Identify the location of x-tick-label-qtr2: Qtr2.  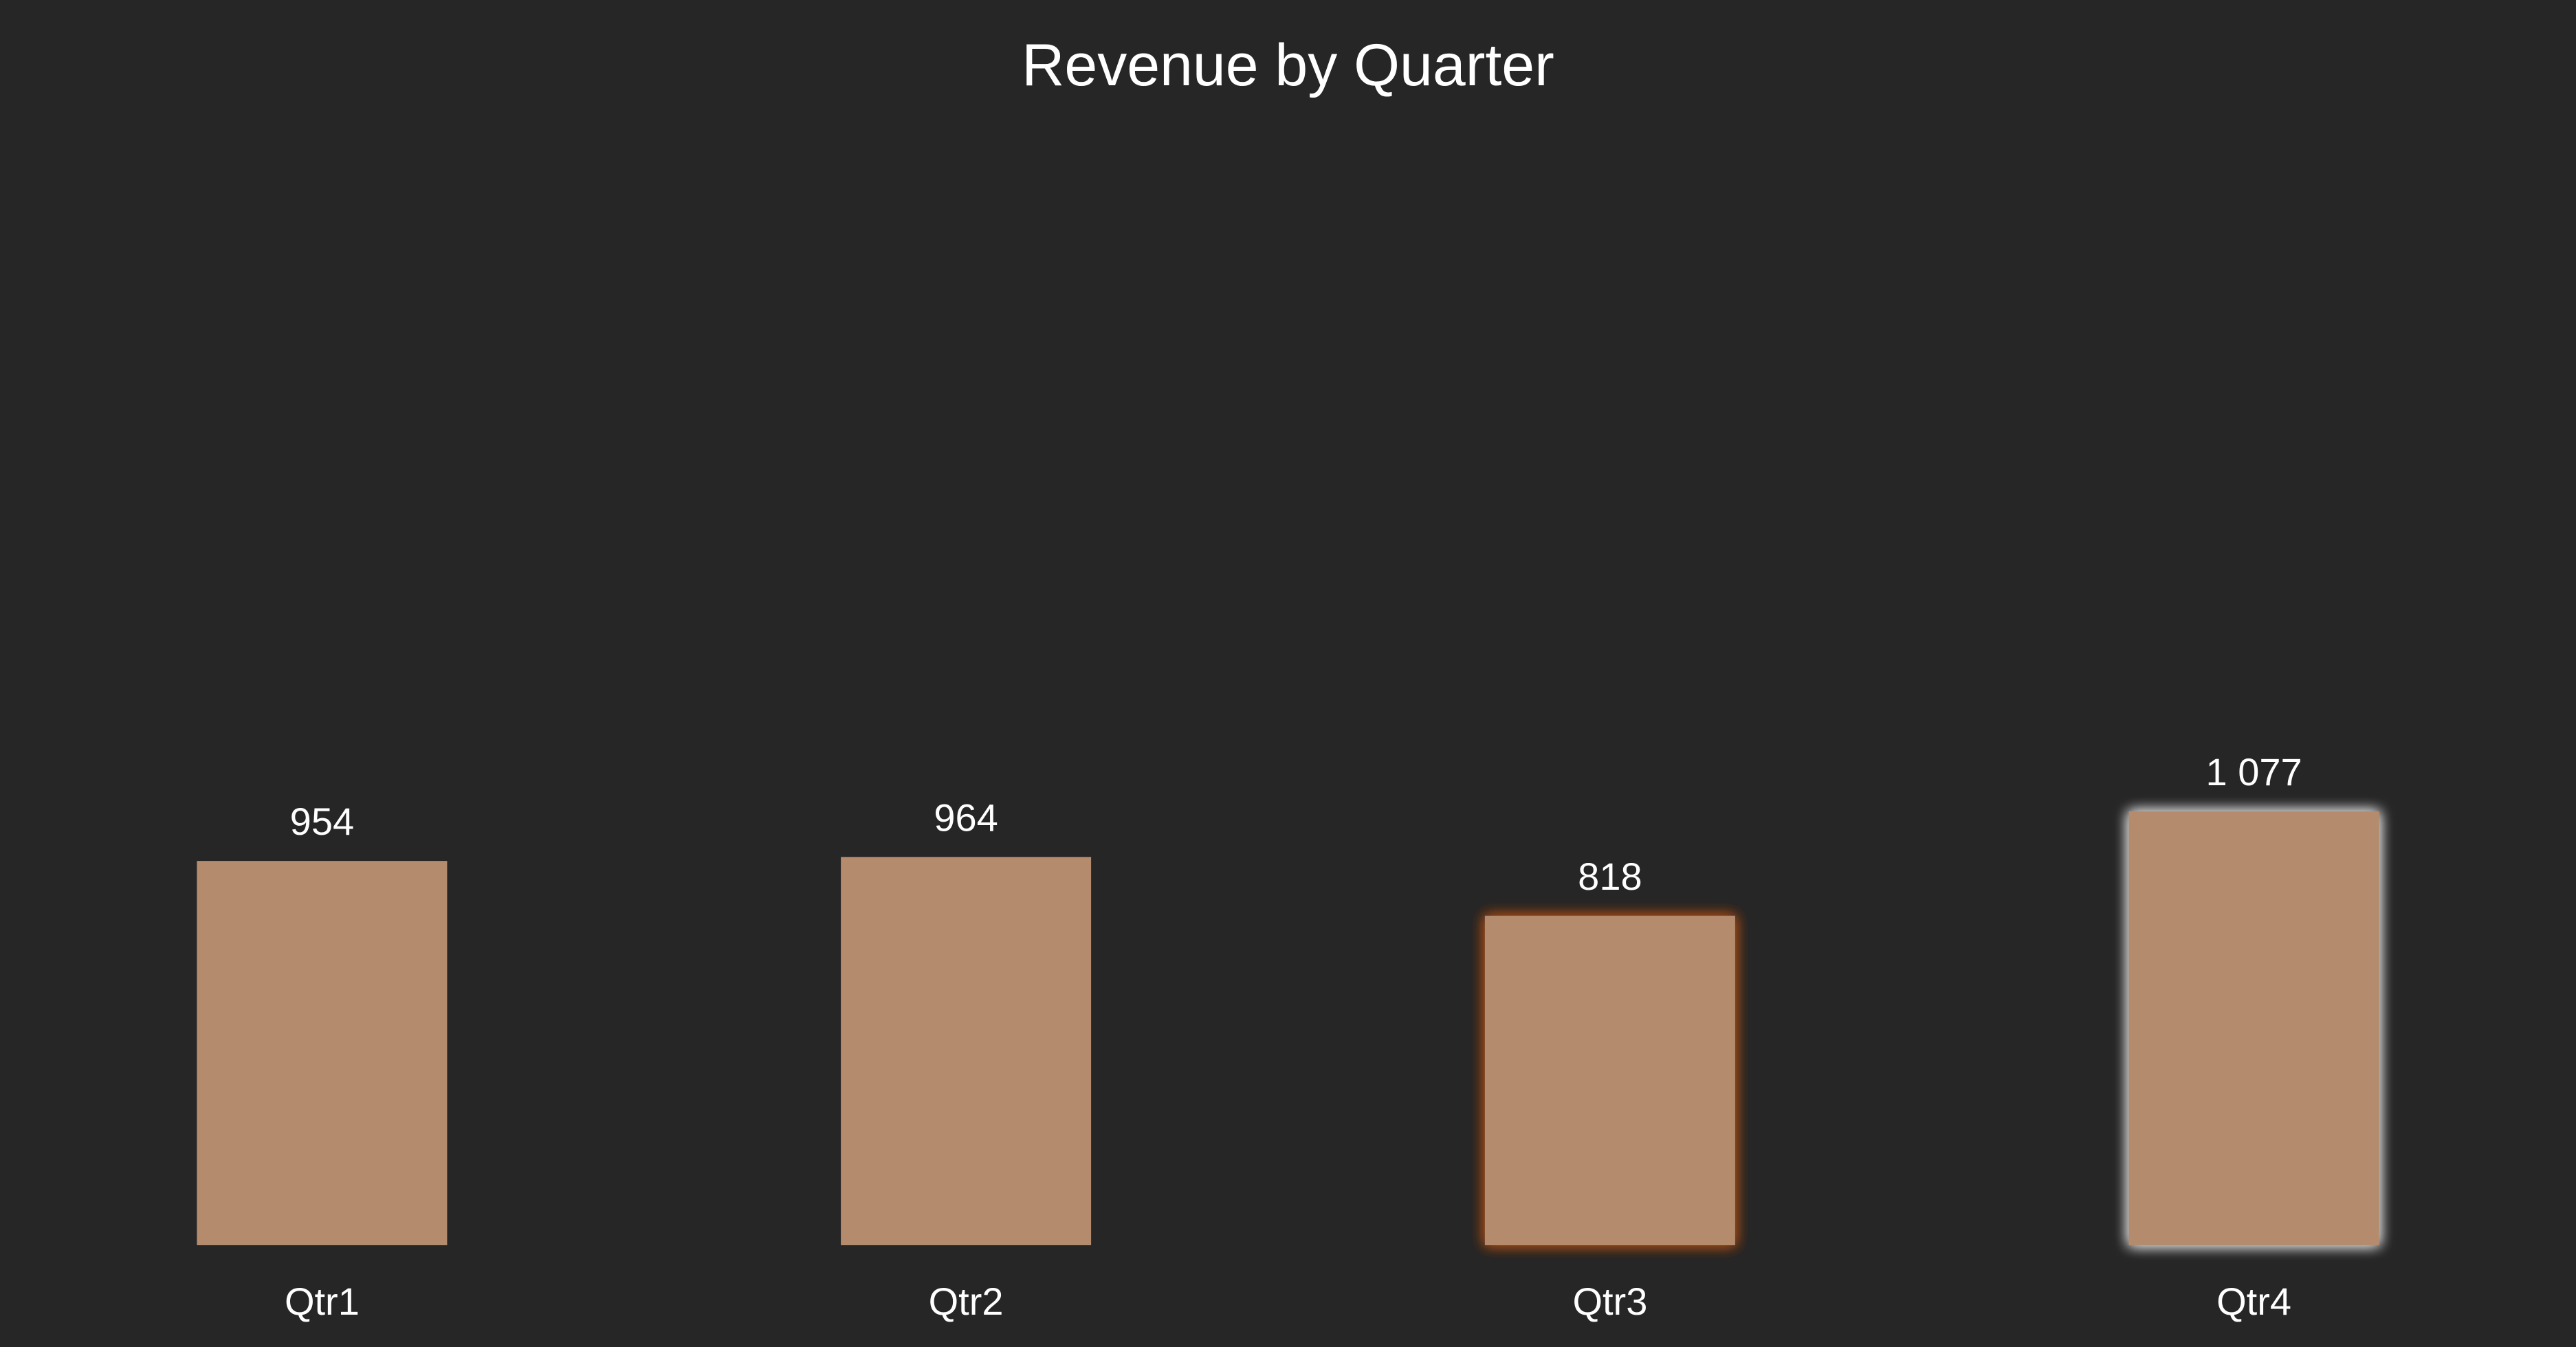
(966, 1301).